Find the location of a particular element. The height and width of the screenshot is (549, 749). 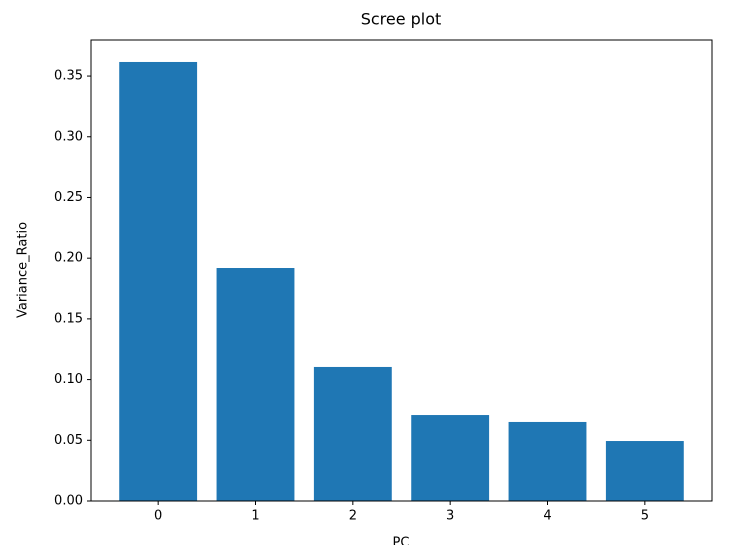

y-tick-label: 0.10 is located at coordinates (68, 379).